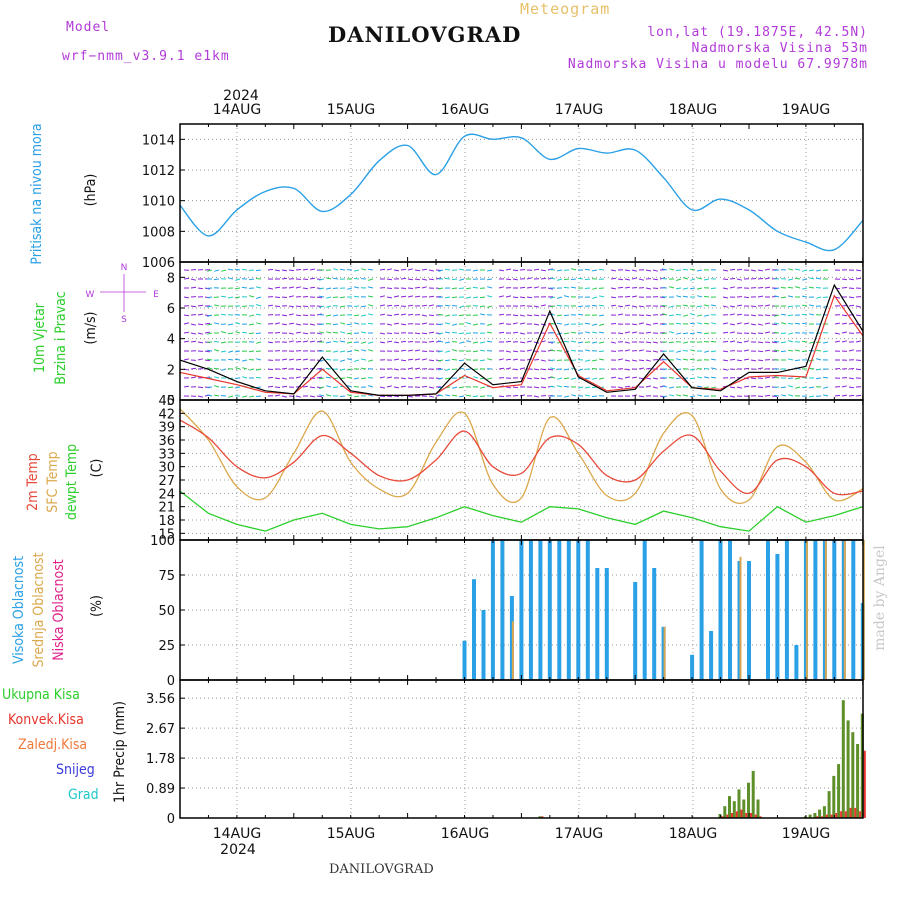 Image resolution: width=900 pixels, height=900 pixels. What do you see at coordinates (166, 441) in the screenshot?
I see `temp-tick-label: 36` at bounding box center [166, 441].